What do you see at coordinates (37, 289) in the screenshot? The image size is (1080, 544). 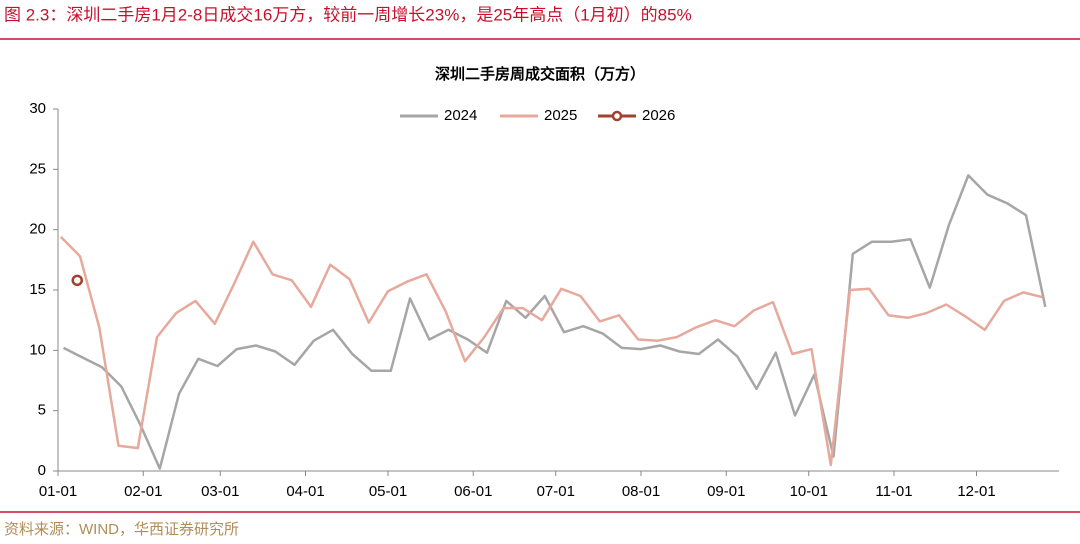 I see `y-tick-label: 15` at bounding box center [37, 289].